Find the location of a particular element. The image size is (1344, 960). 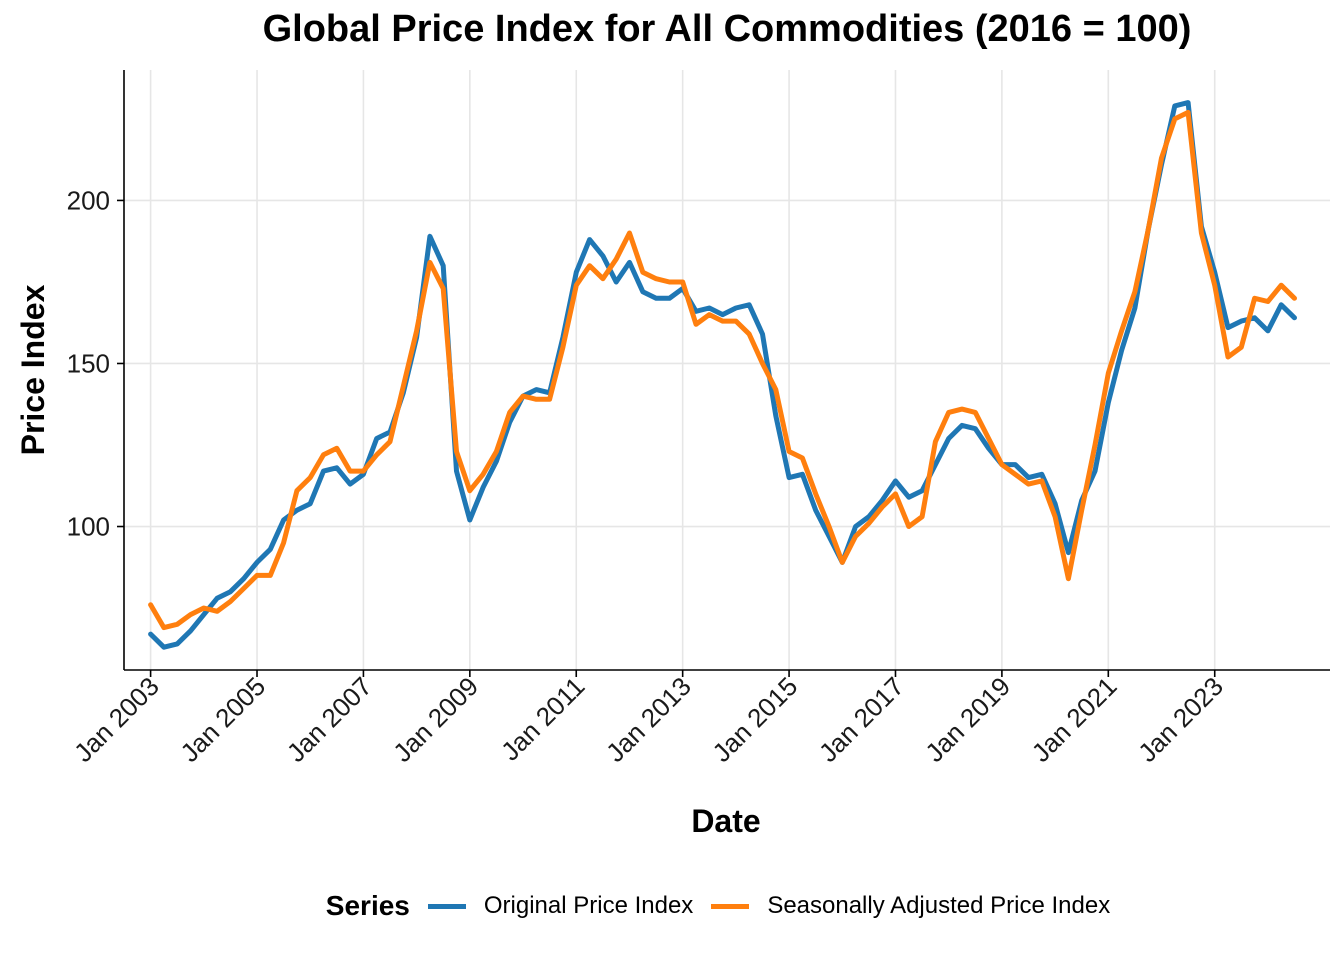

x-tick-label: Jan 2013 is located at coordinates (648, 719).